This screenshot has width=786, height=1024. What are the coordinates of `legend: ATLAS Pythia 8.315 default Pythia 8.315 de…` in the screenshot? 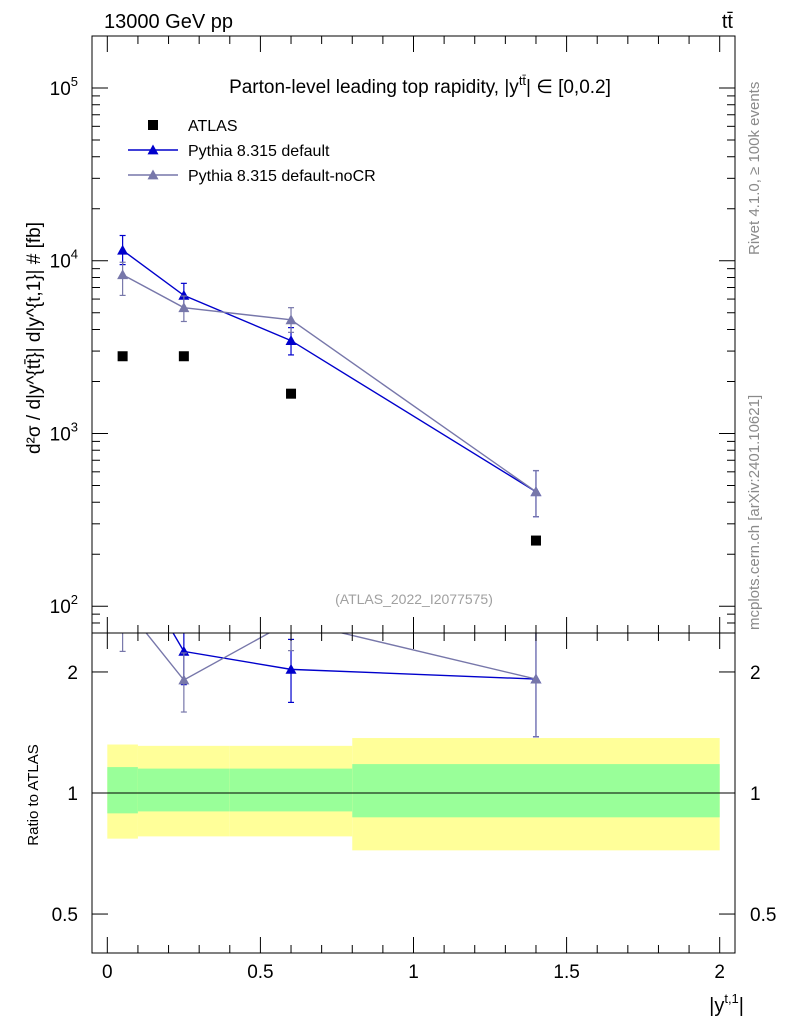 It's located at (252, 151).